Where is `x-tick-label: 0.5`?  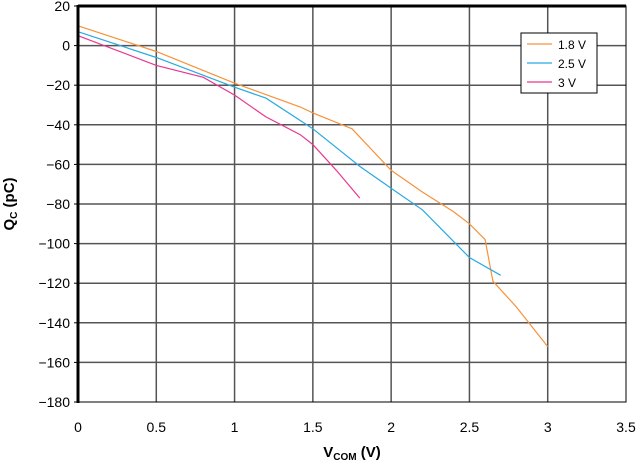
x-tick-label: 0.5 is located at coordinates (157, 427).